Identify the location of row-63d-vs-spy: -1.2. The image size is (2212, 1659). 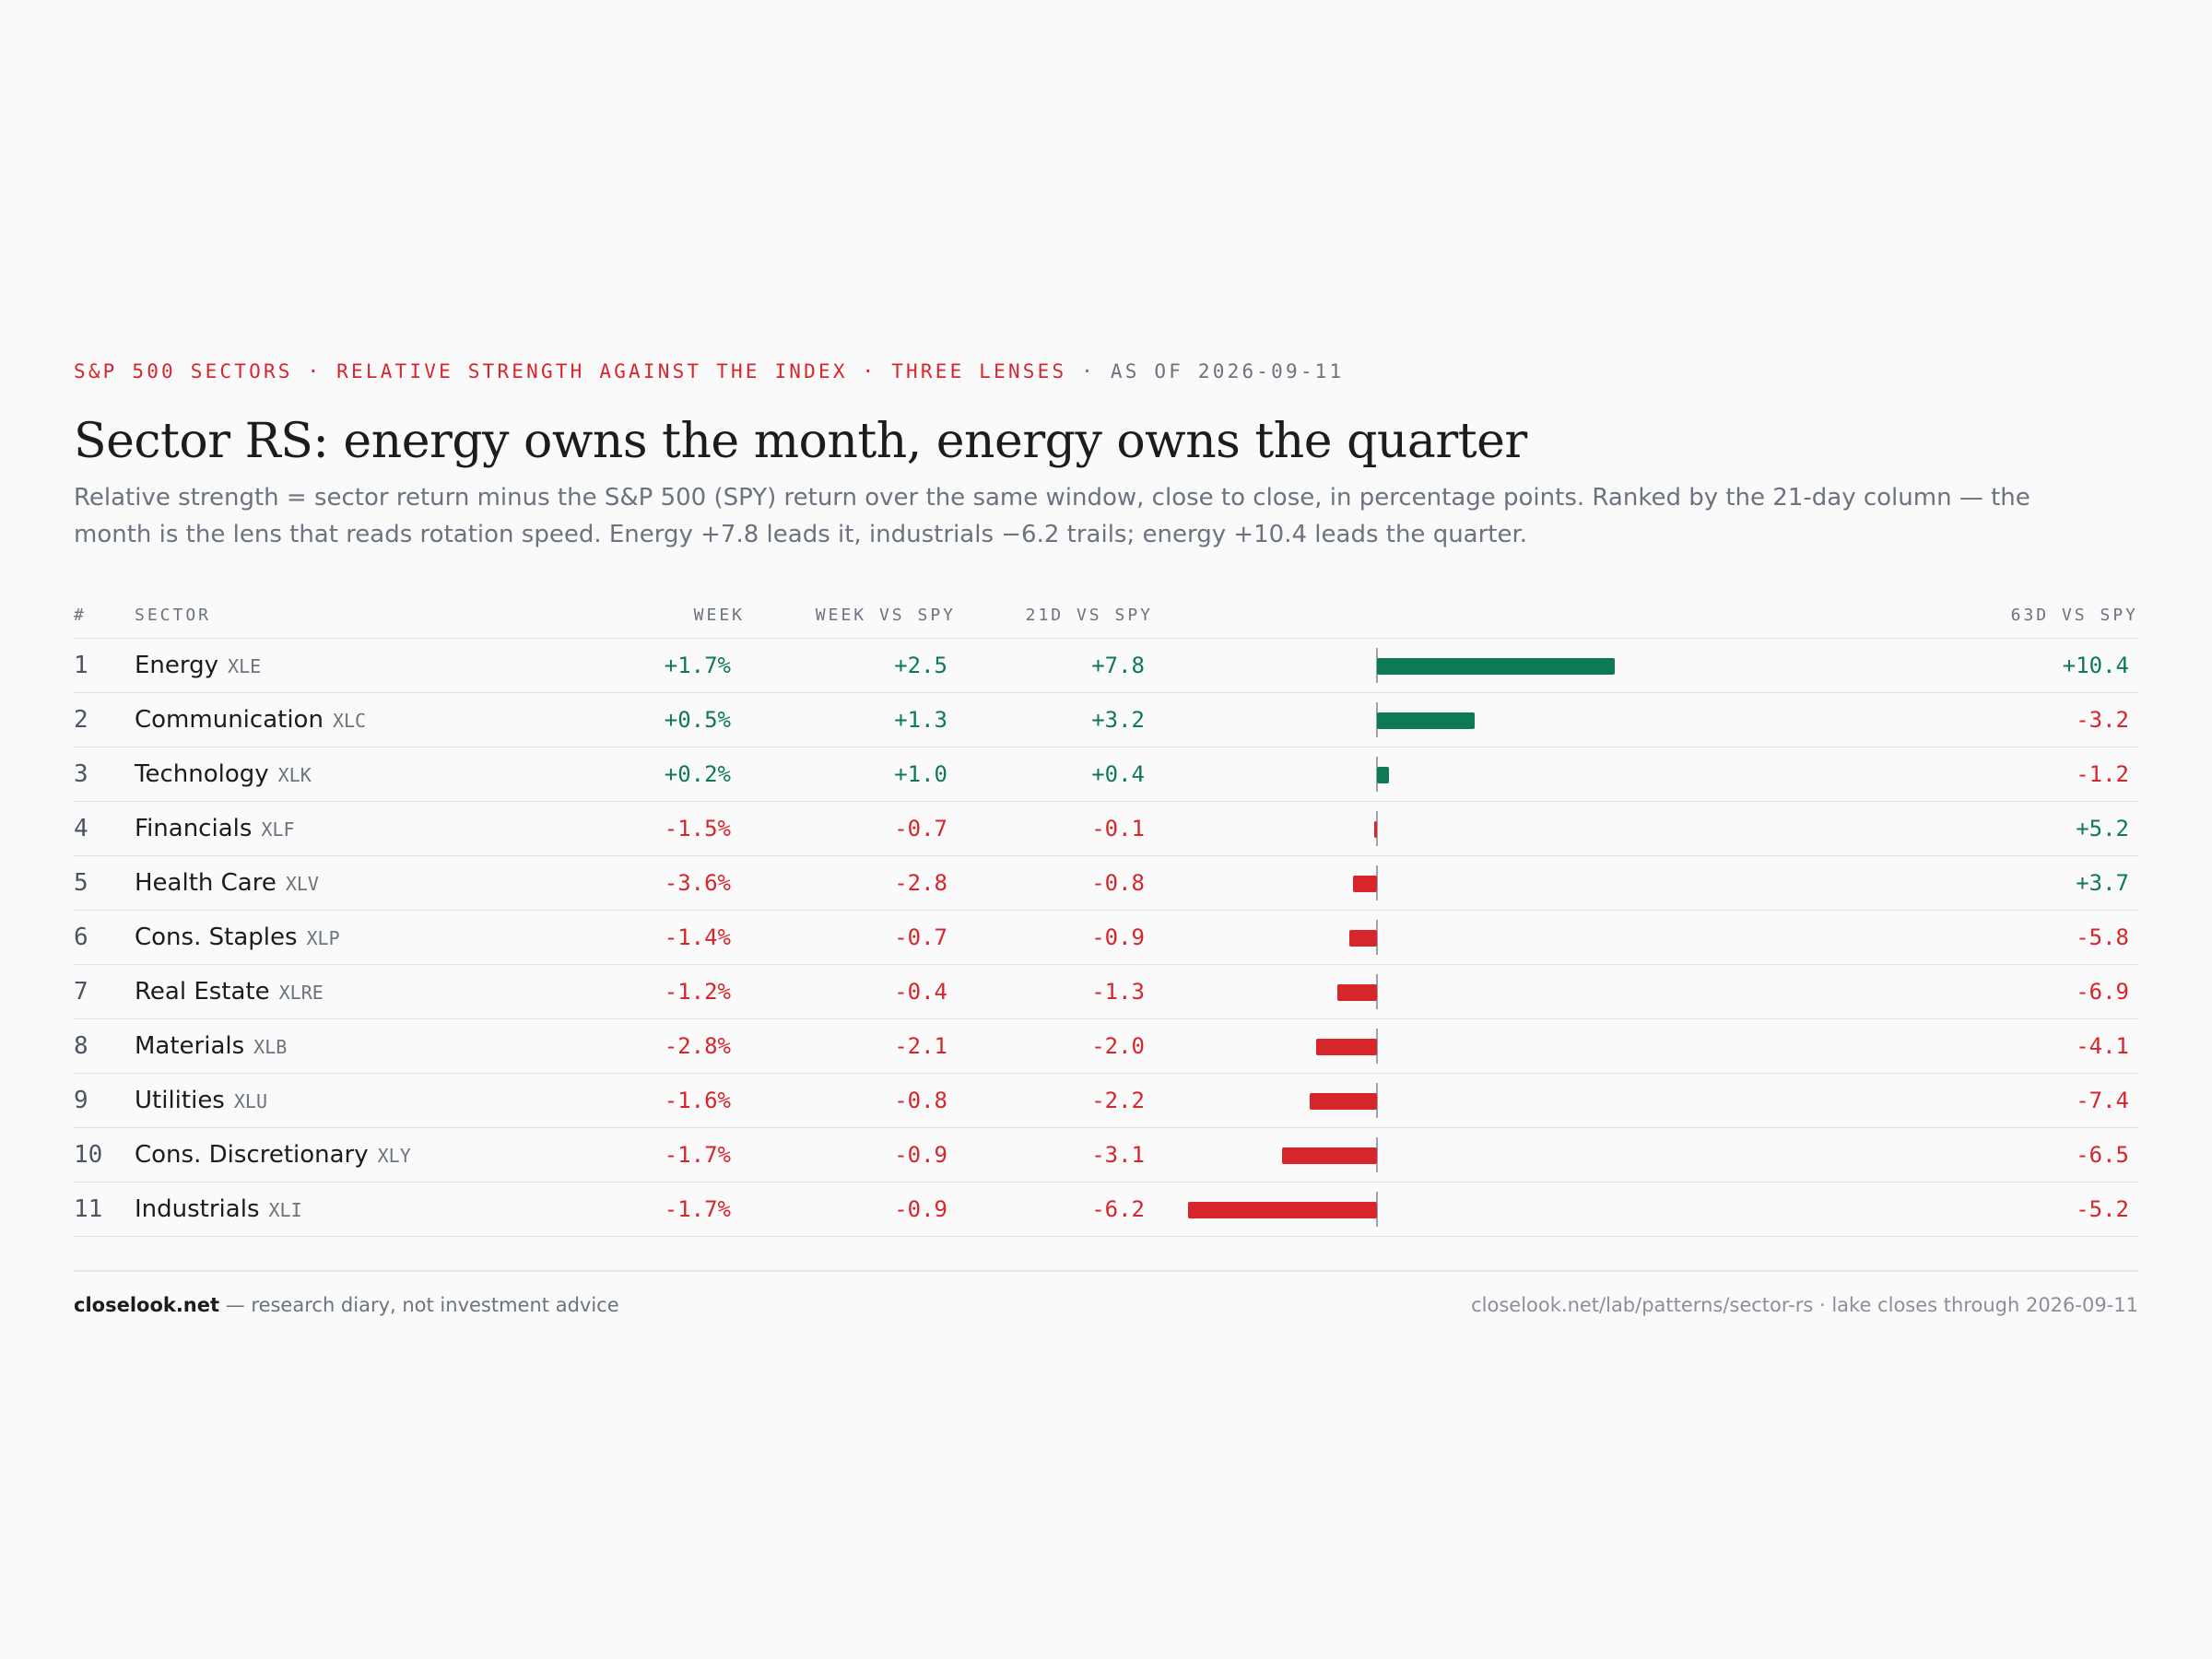
(2102, 774).